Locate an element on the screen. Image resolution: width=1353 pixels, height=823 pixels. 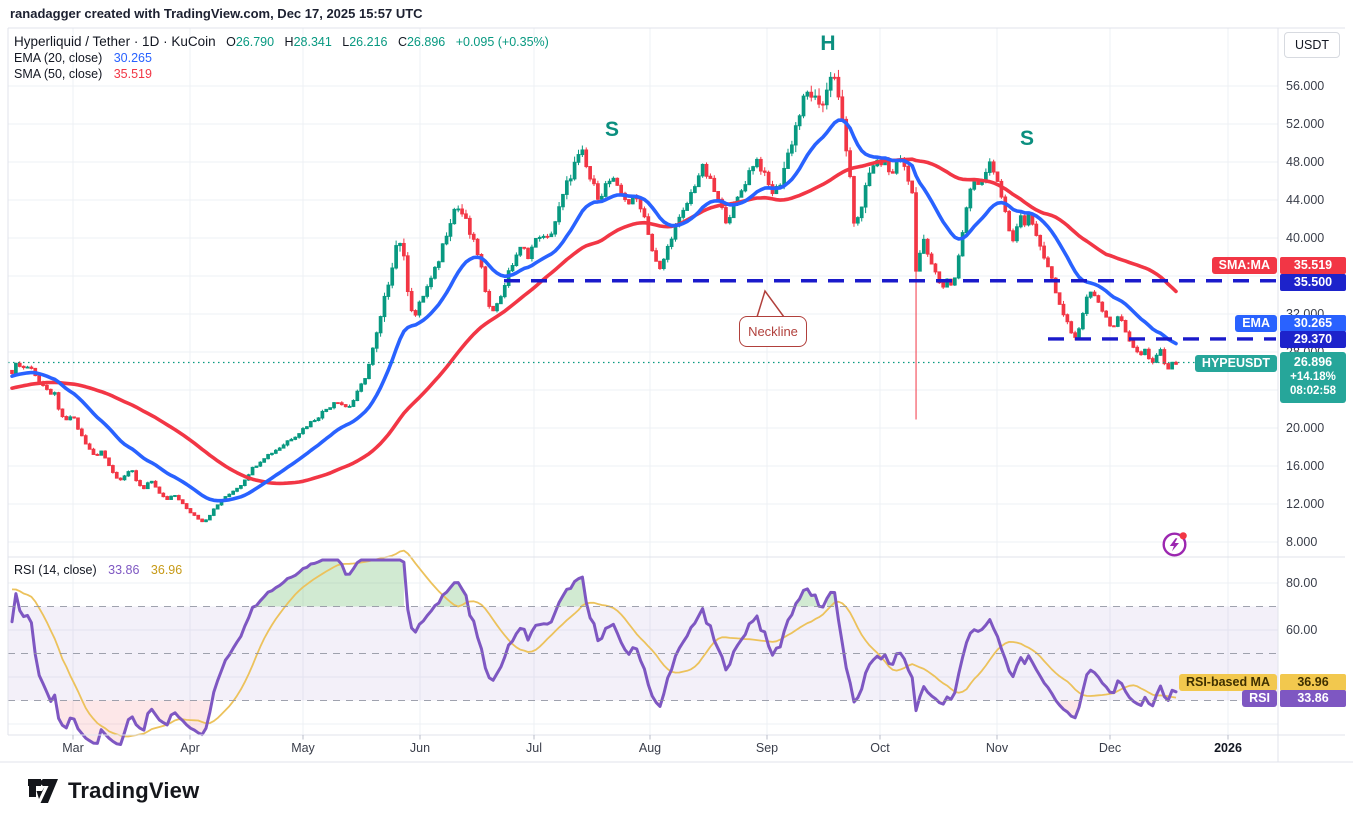
time-axis-label: Sep is located at coordinates (767, 748).